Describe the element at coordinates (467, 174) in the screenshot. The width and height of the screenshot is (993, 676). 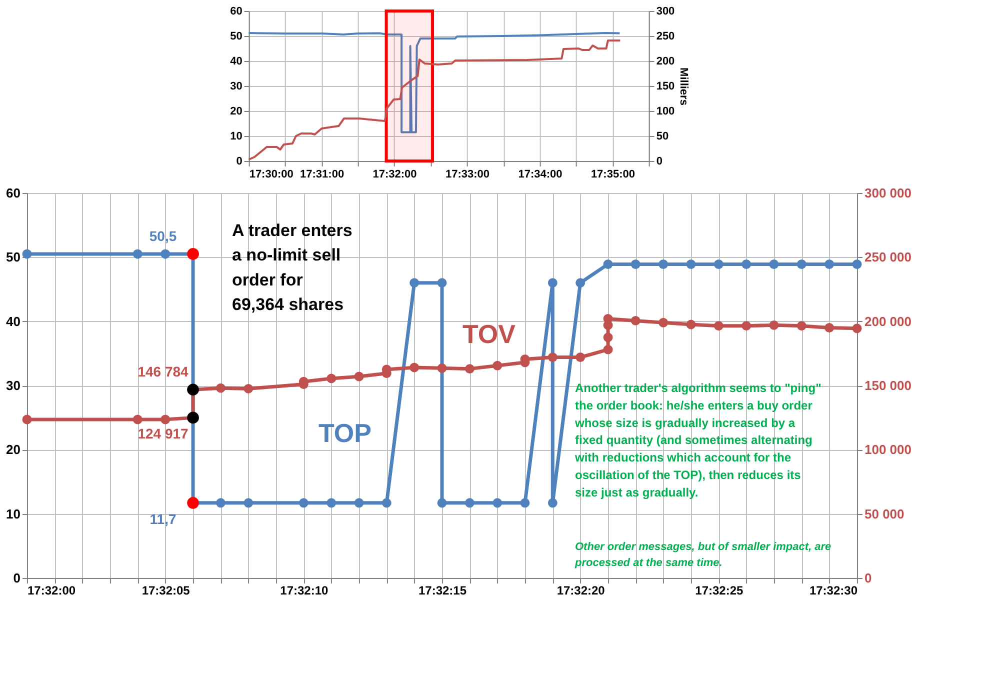
I see `x-tick-label: 17:33:00` at that location.